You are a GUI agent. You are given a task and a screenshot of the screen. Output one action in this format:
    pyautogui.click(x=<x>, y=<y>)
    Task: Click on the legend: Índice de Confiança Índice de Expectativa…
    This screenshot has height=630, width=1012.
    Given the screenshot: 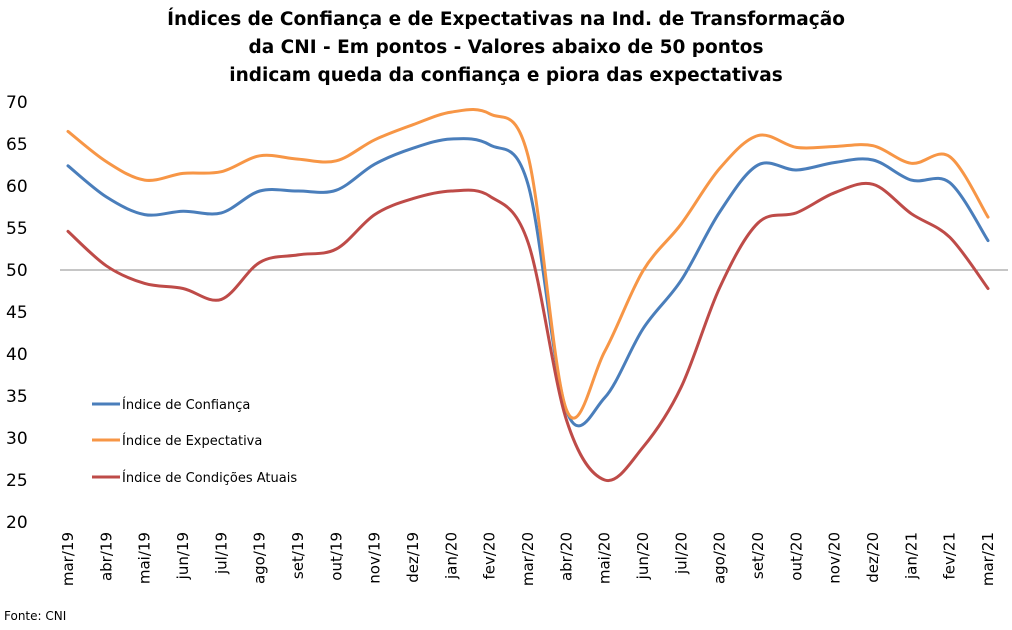 What is the action you would take?
    pyautogui.click(x=194, y=441)
    